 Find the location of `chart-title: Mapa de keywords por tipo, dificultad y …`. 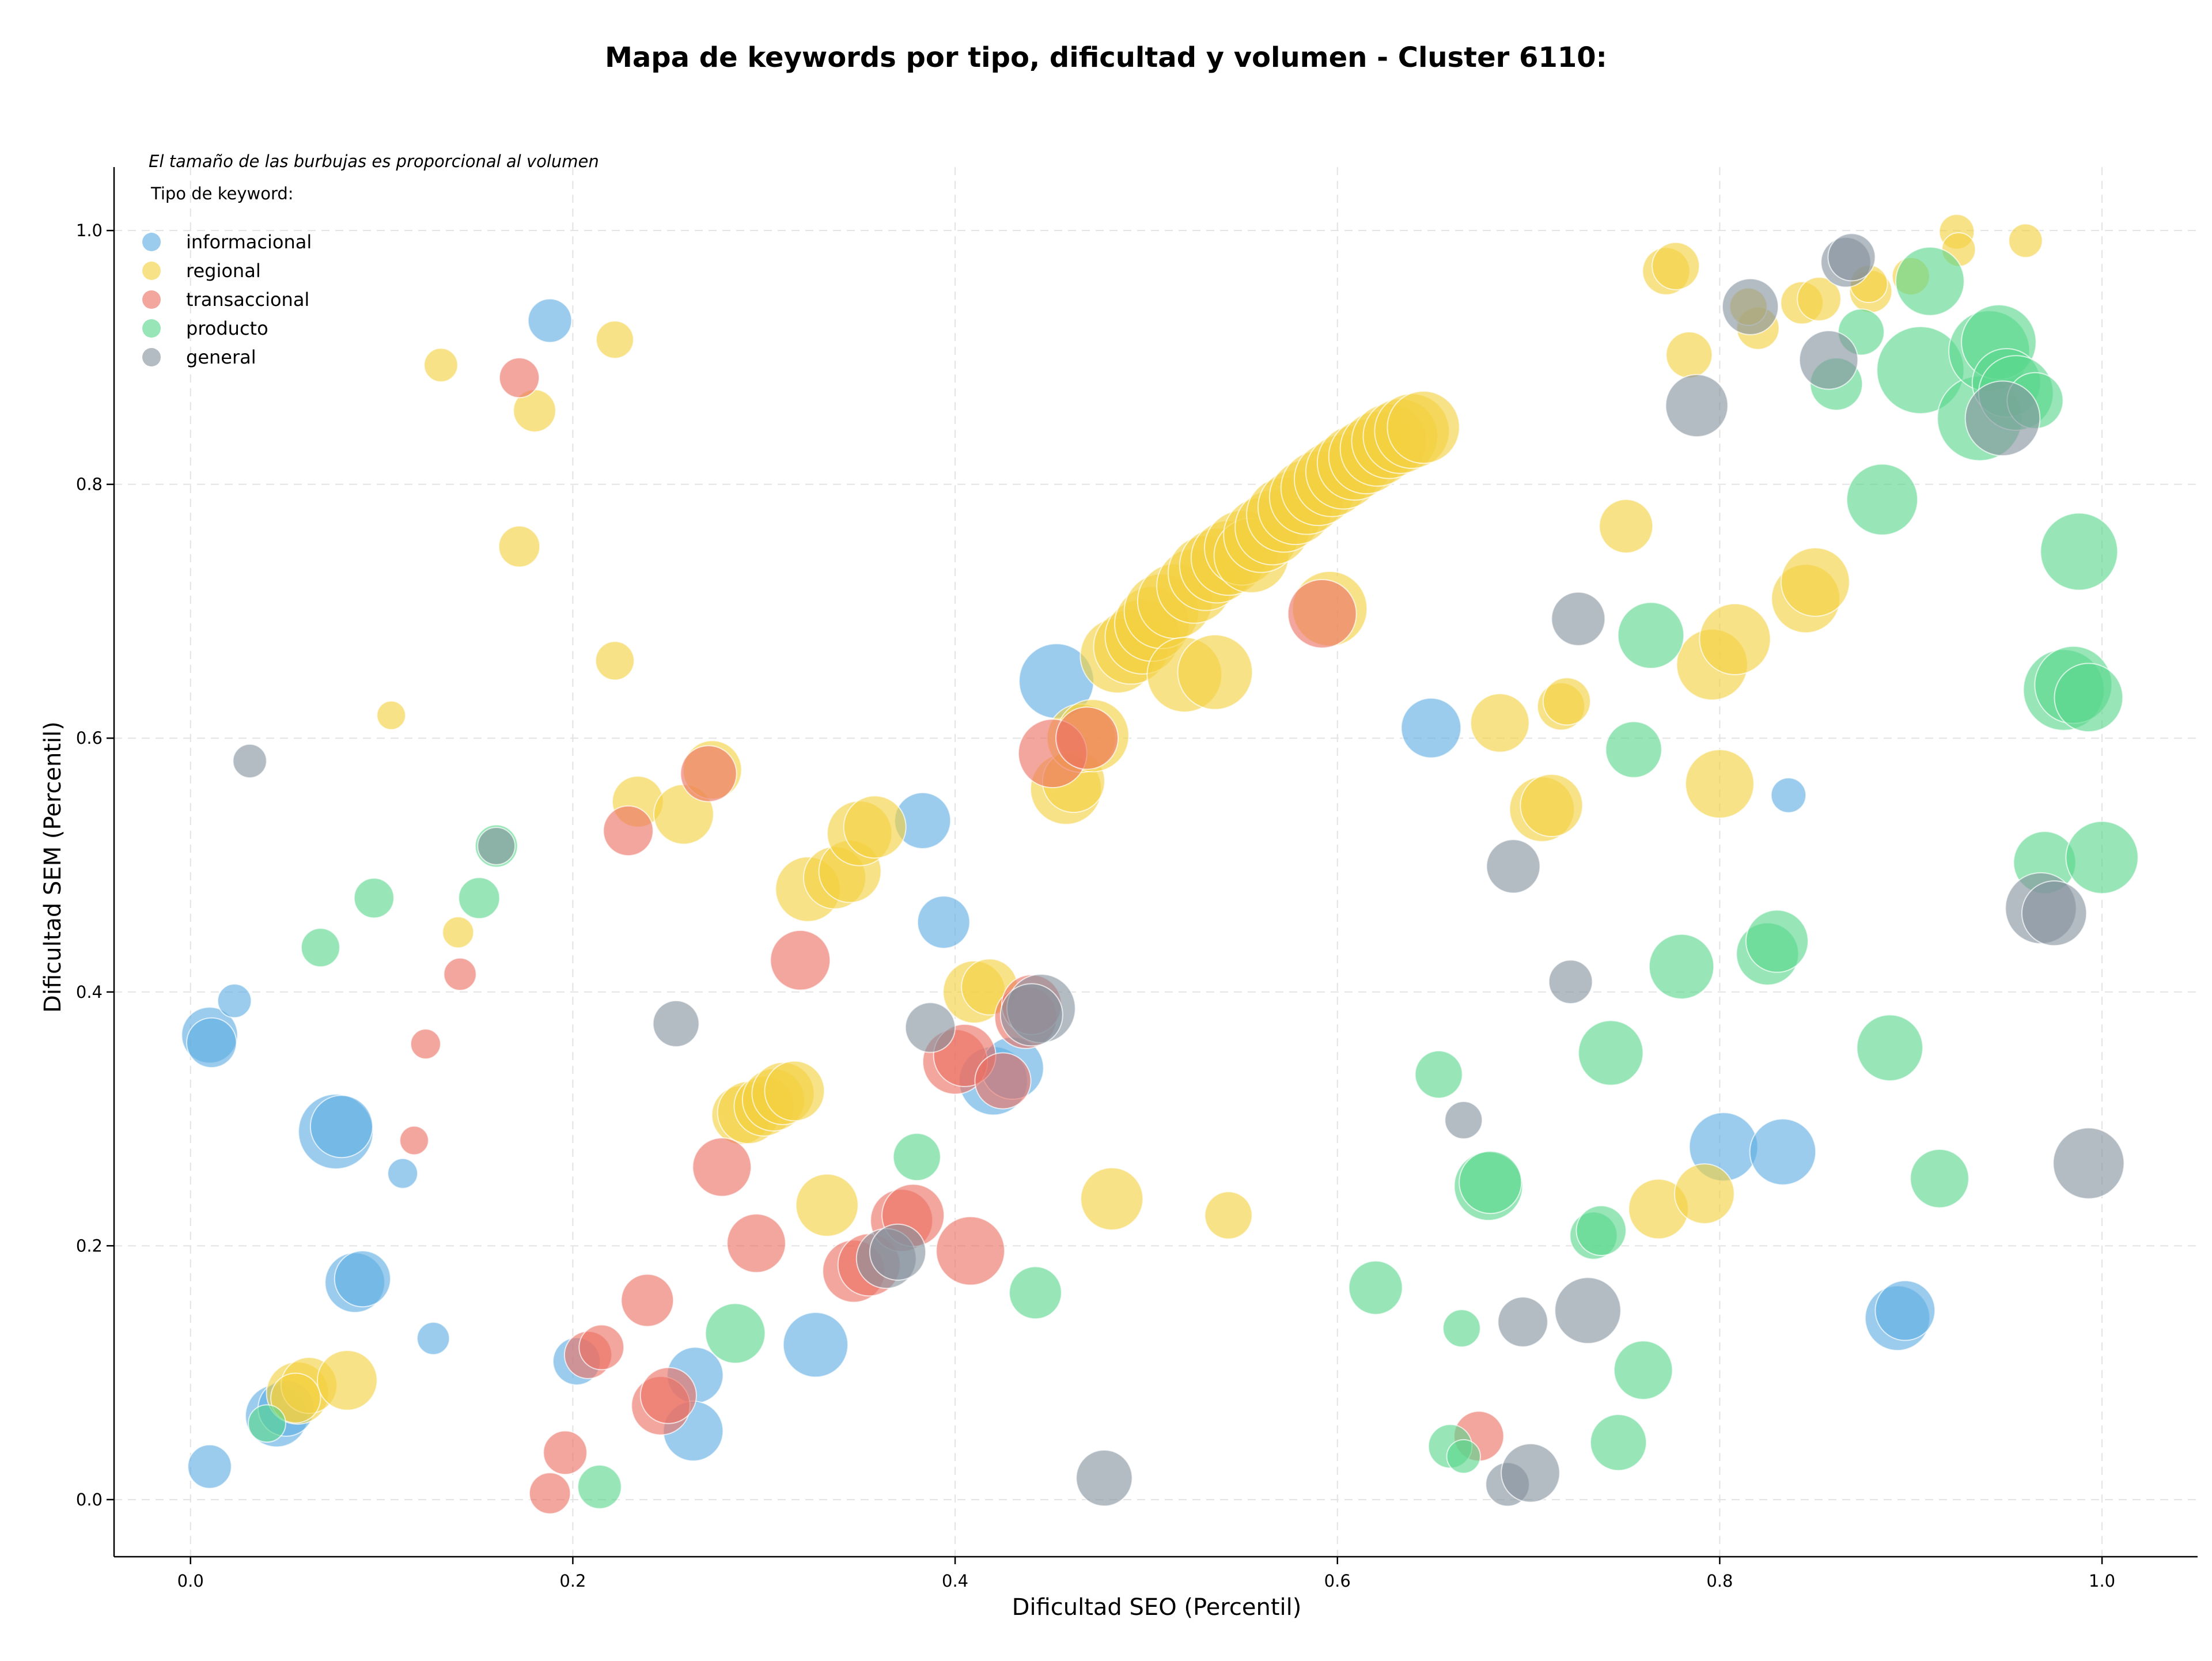

chart-title: Mapa de keywords por tipo, dificultad y … is located at coordinates (1106, 57).